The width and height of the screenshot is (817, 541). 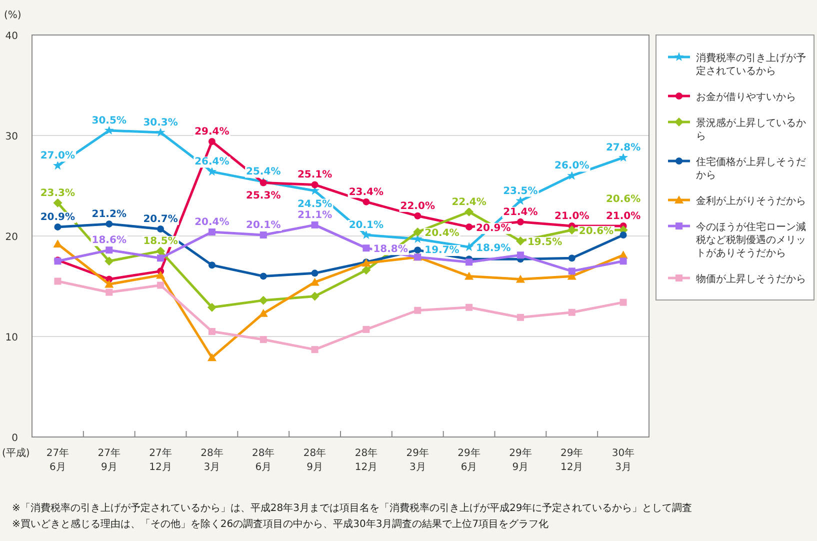 What do you see at coordinates (58, 156) in the screenshot?
I see `data-label: 27.0%` at bounding box center [58, 156].